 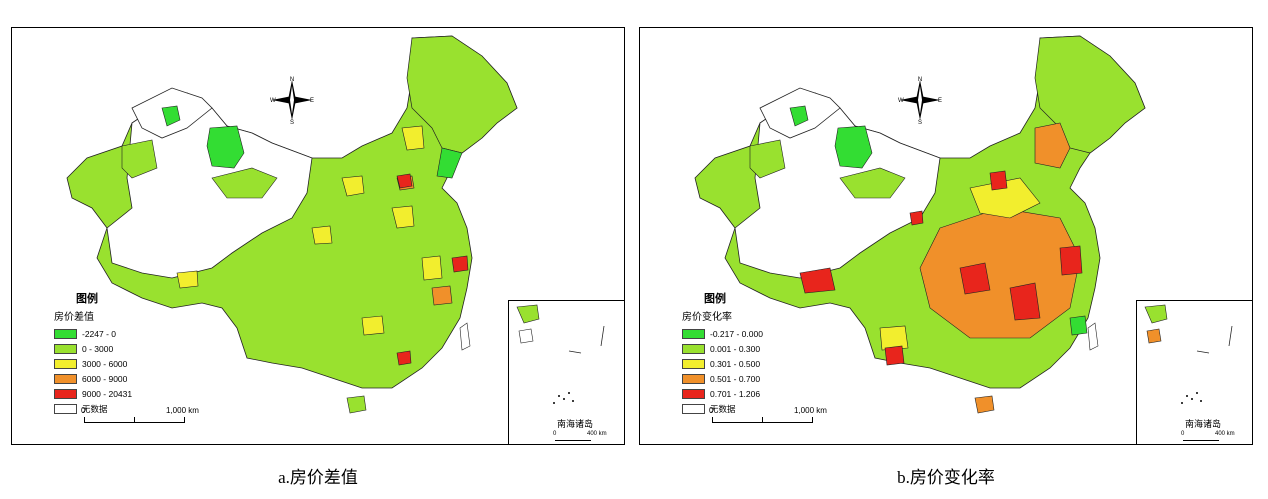 What do you see at coordinates (119, 348) in the screenshot?
I see `legend-item: 0 - 3000` at bounding box center [119, 348].